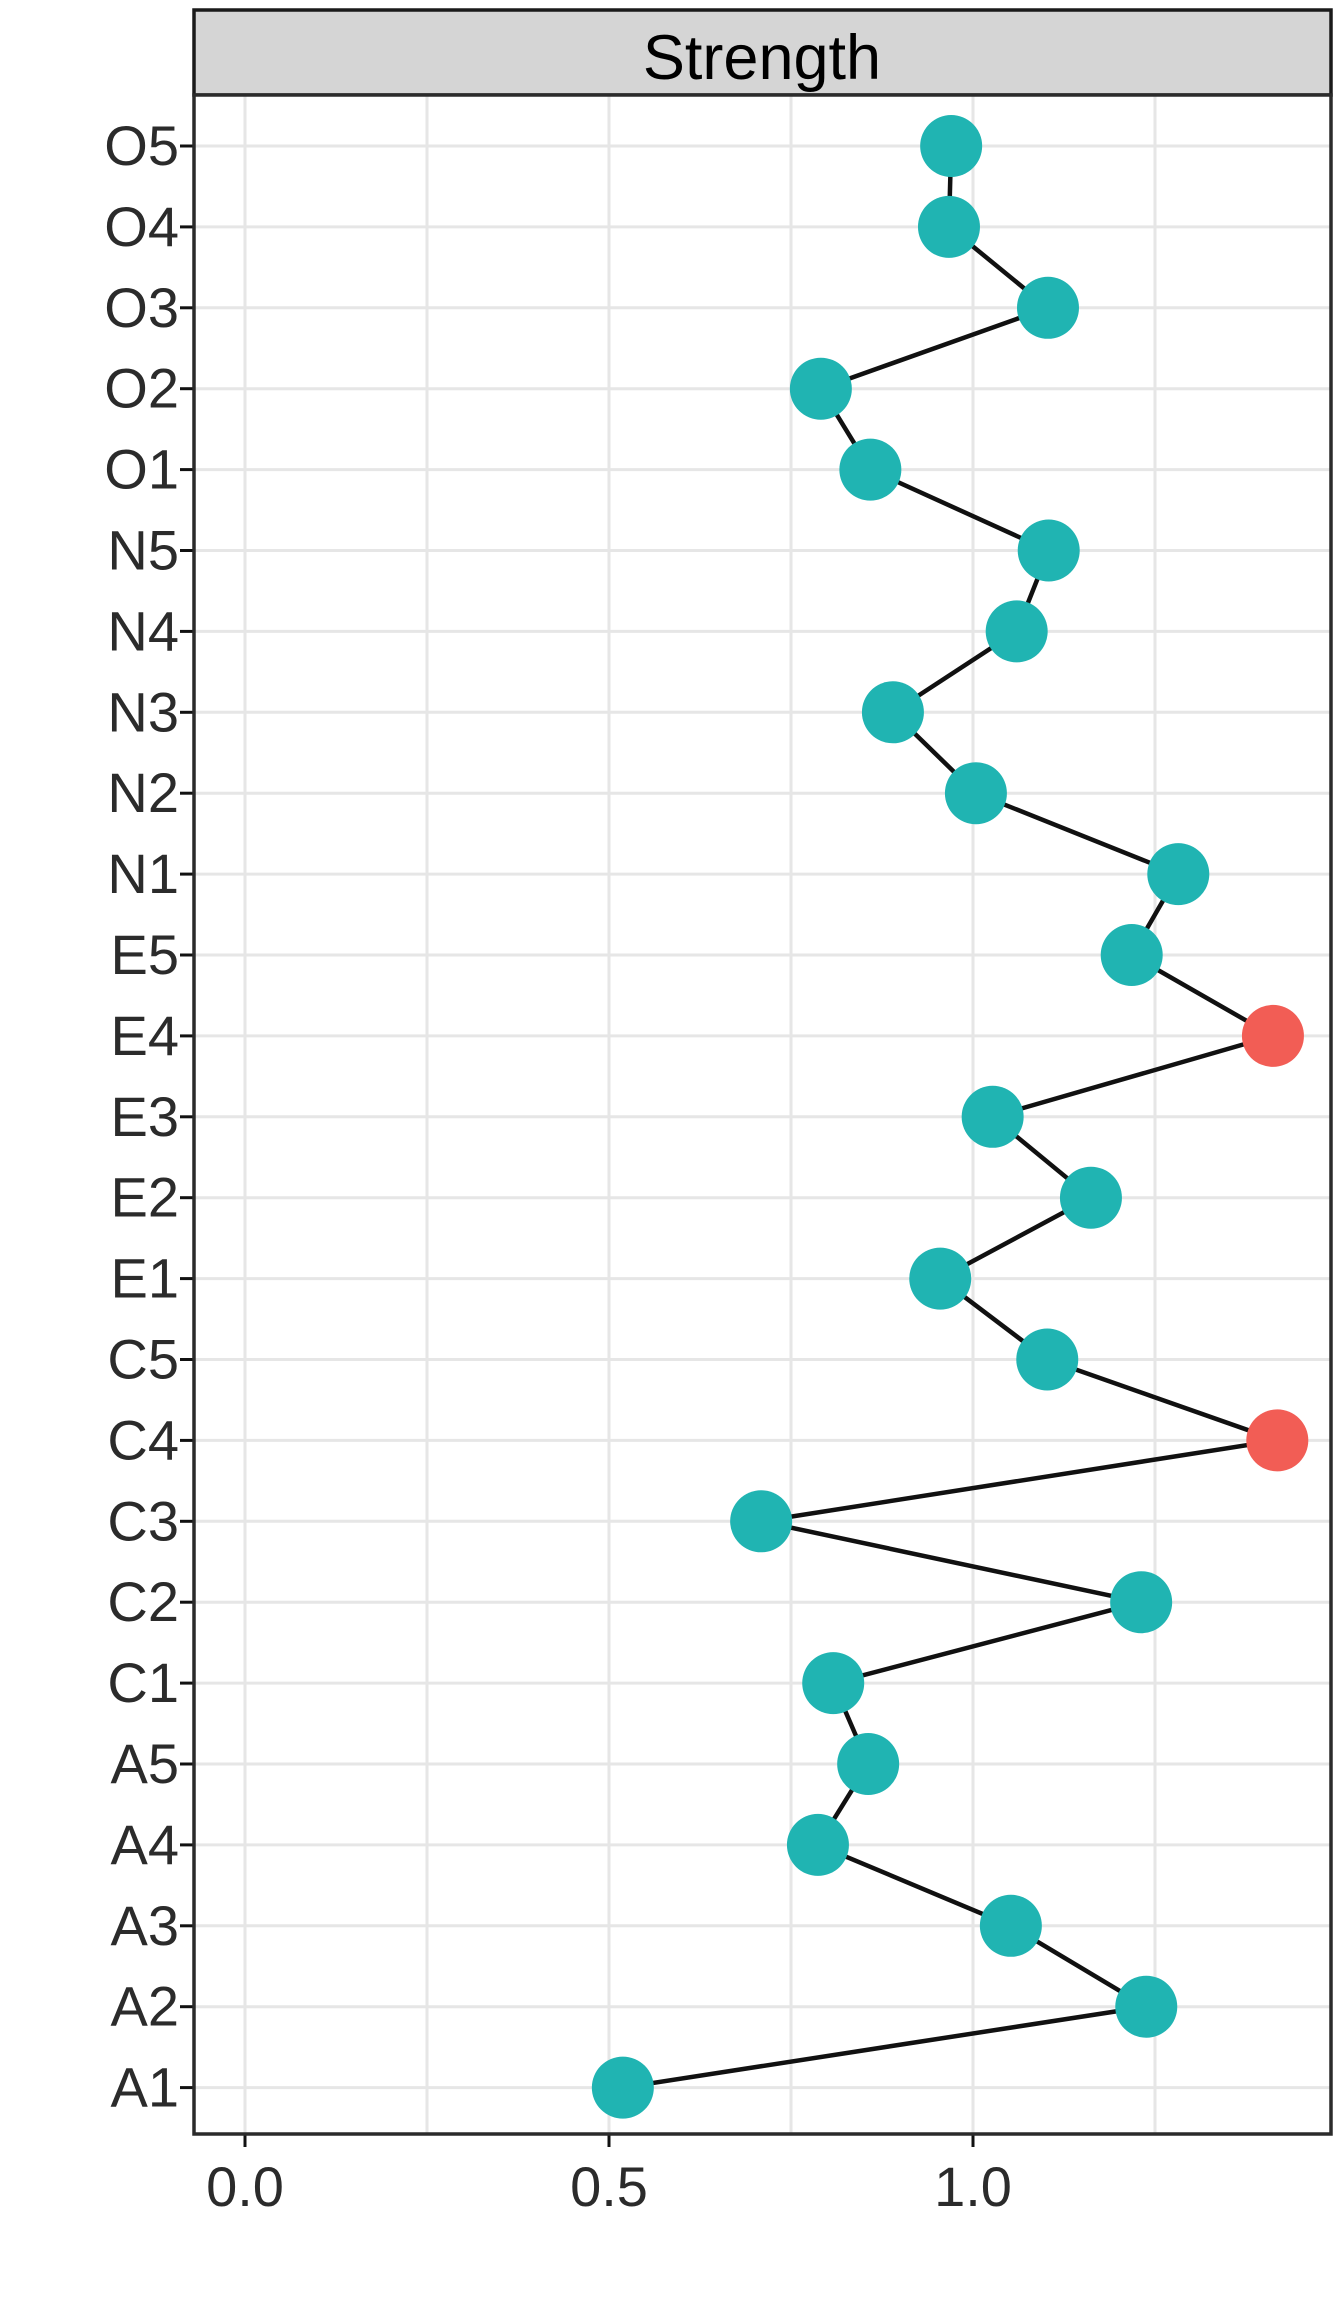 This screenshot has width=1344, height=2304. I want to click on data-point-C5, so click(1047, 1359).